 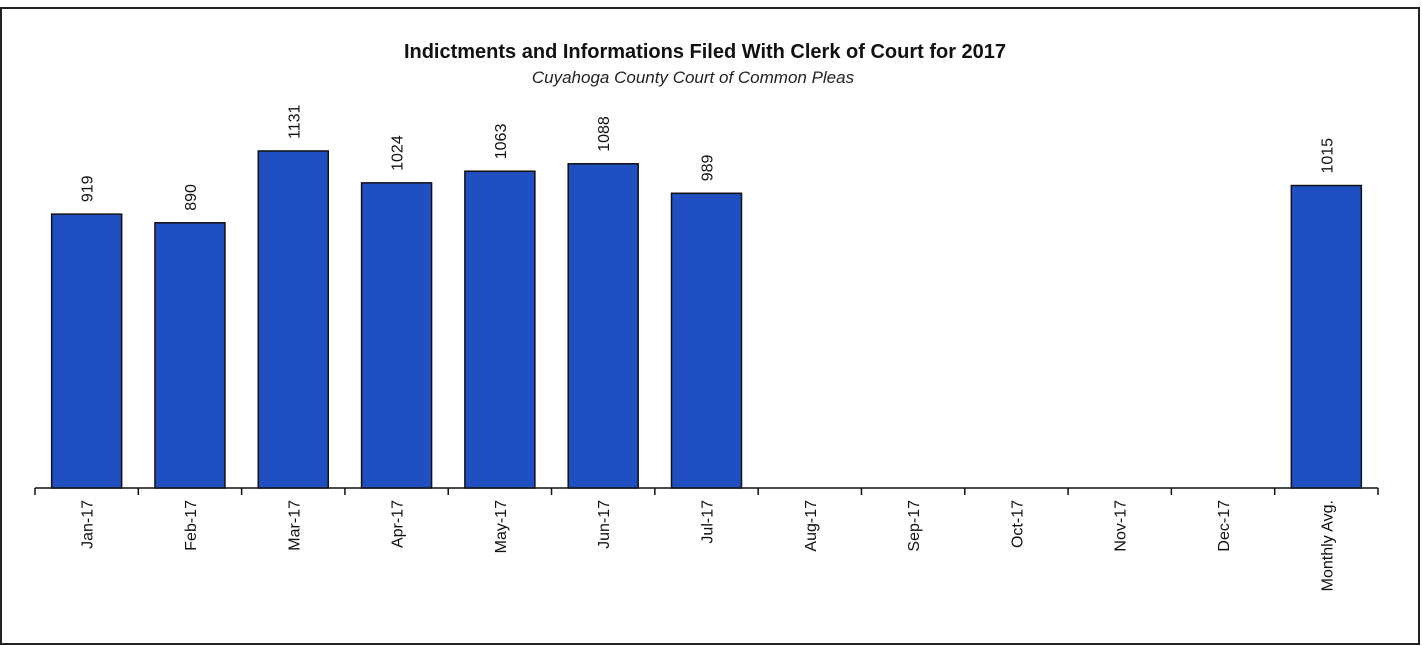 What do you see at coordinates (1327, 156) in the screenshot?
I see `value-label: 1015` at bounding box center [1327, 156].